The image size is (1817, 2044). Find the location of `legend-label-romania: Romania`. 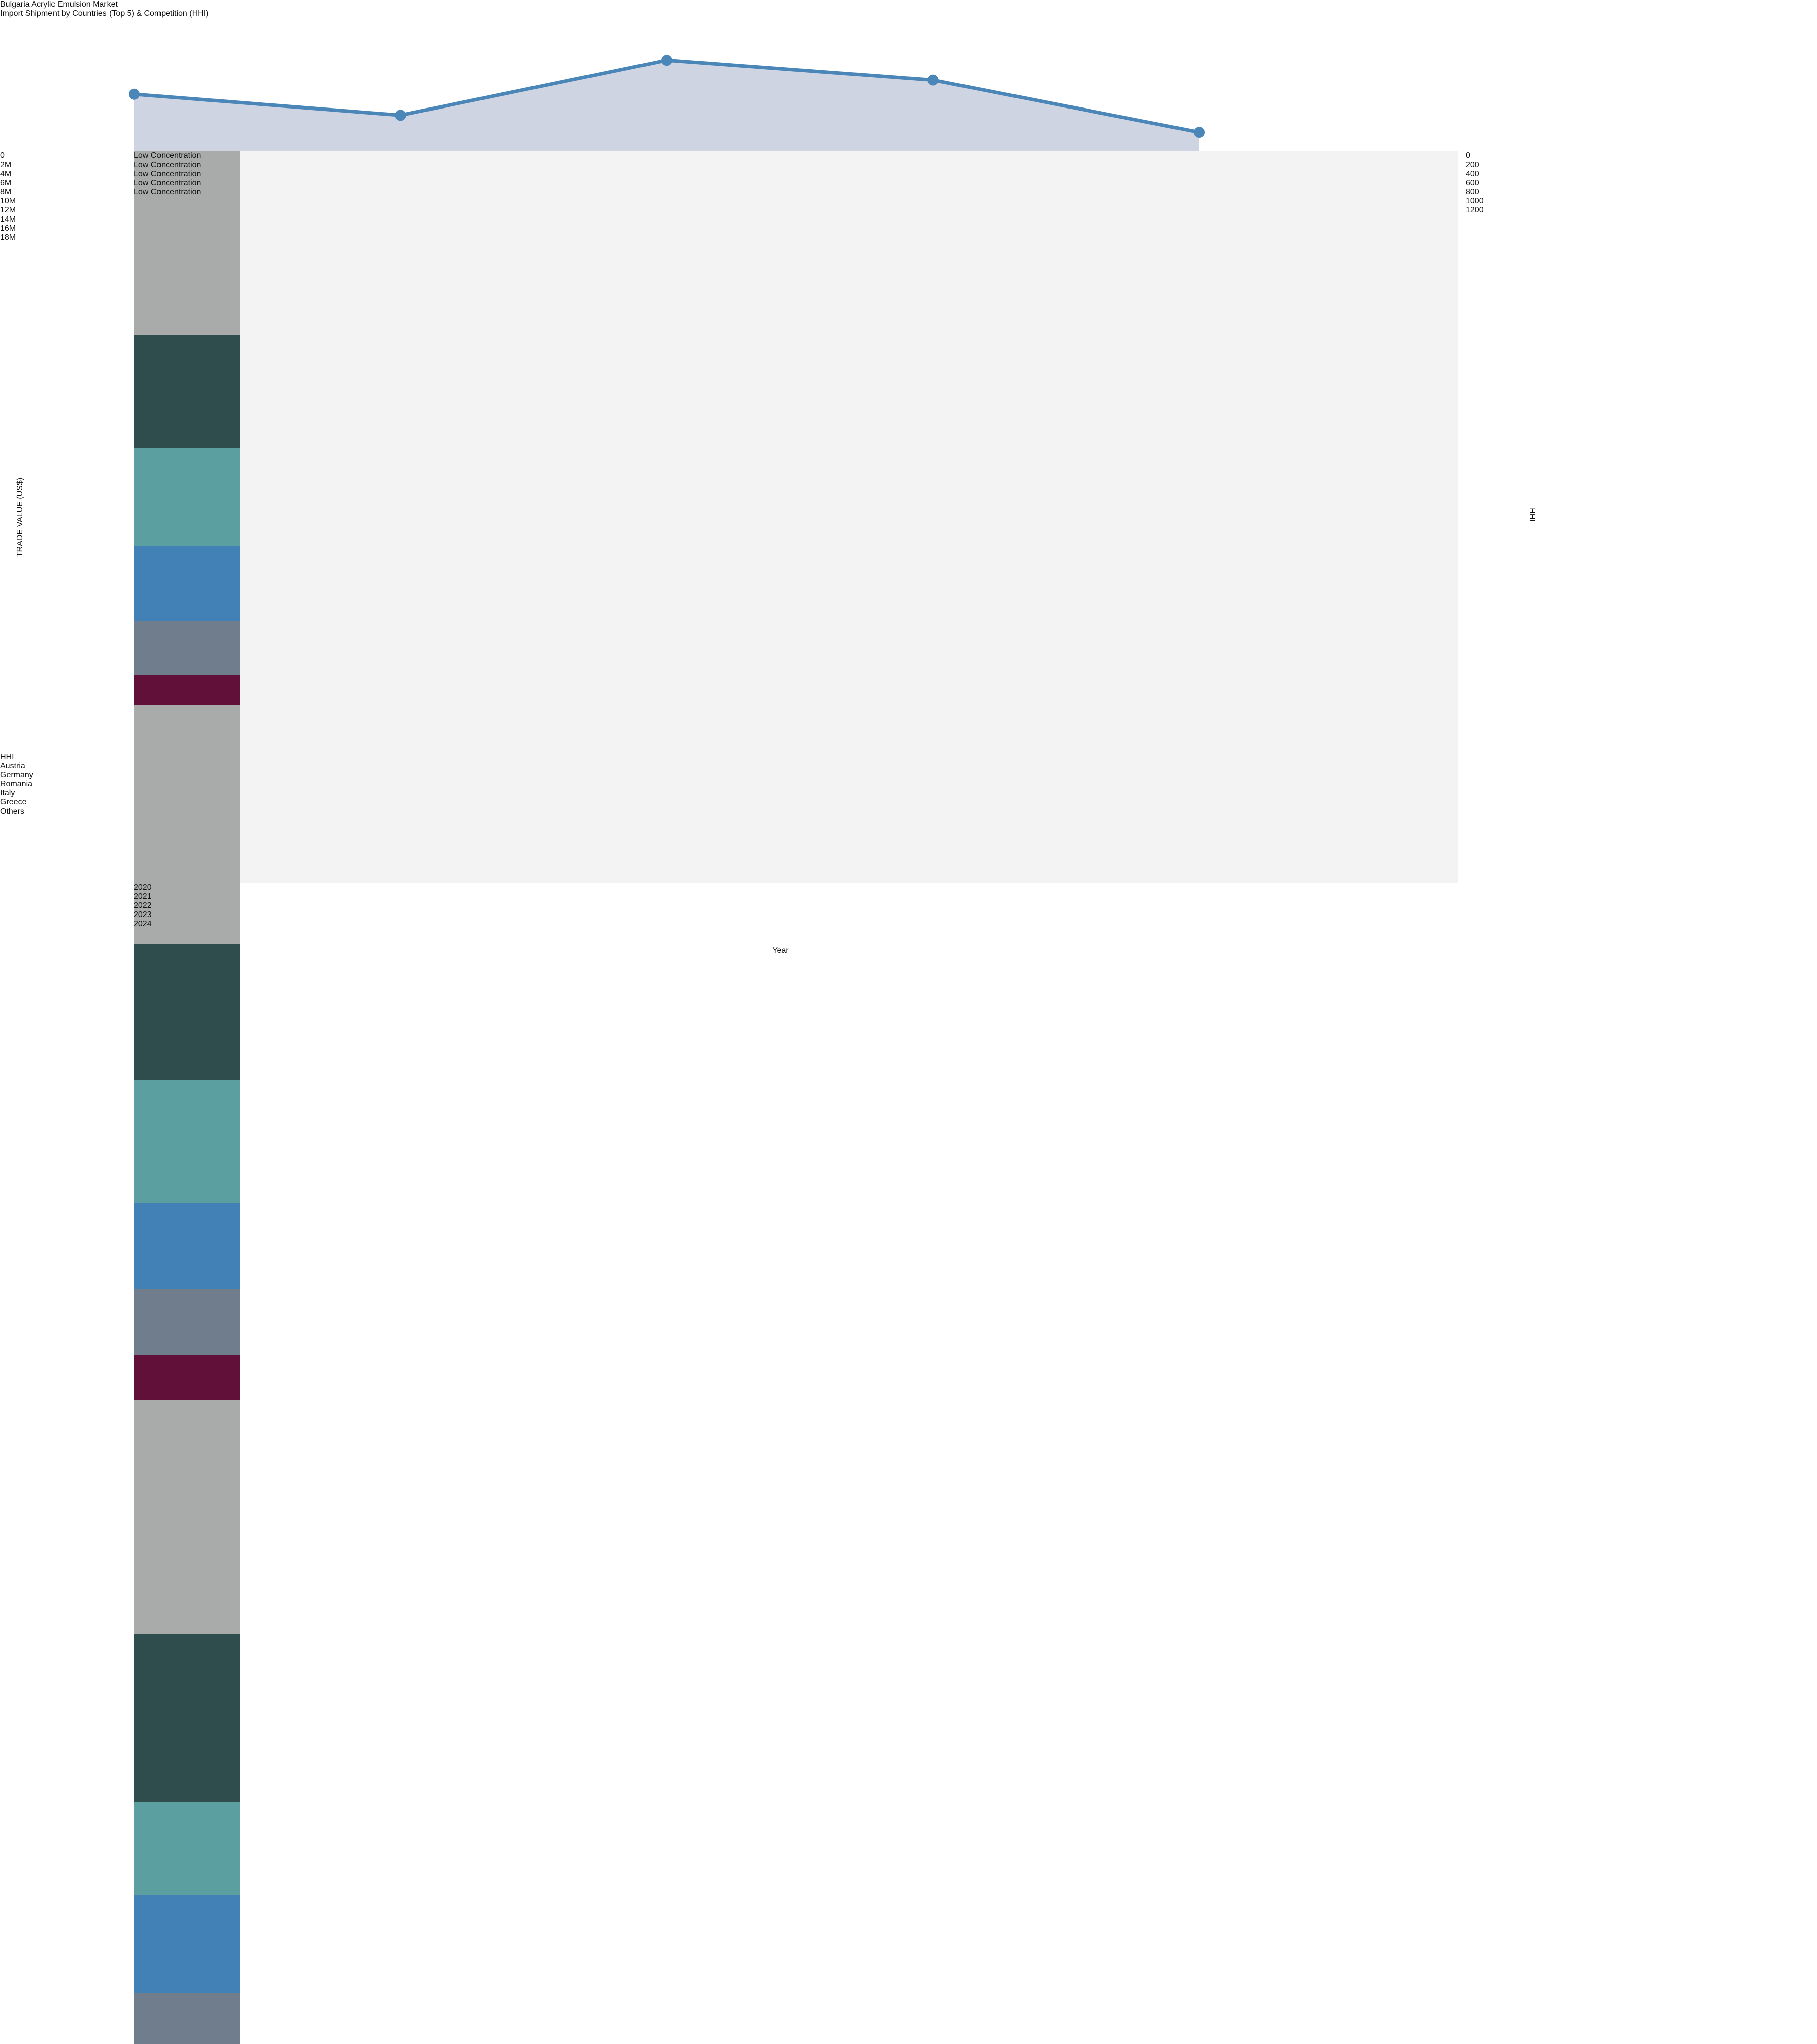

legend-label-romania: Romania is located at coordinates (16, 784).